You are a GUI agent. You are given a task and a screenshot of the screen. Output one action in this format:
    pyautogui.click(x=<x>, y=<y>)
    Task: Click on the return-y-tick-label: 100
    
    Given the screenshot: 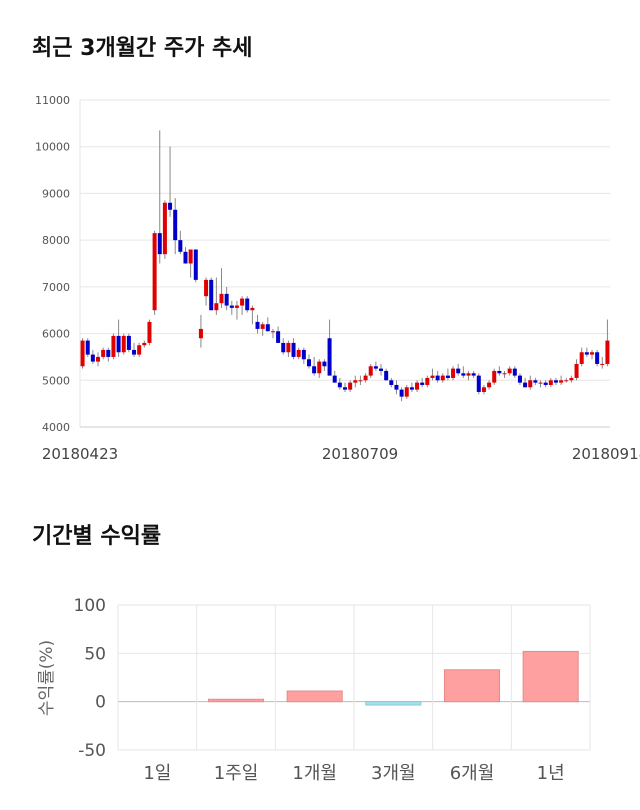 What is the action you would take?
    pyautogui.click(x=90, y=606)
    